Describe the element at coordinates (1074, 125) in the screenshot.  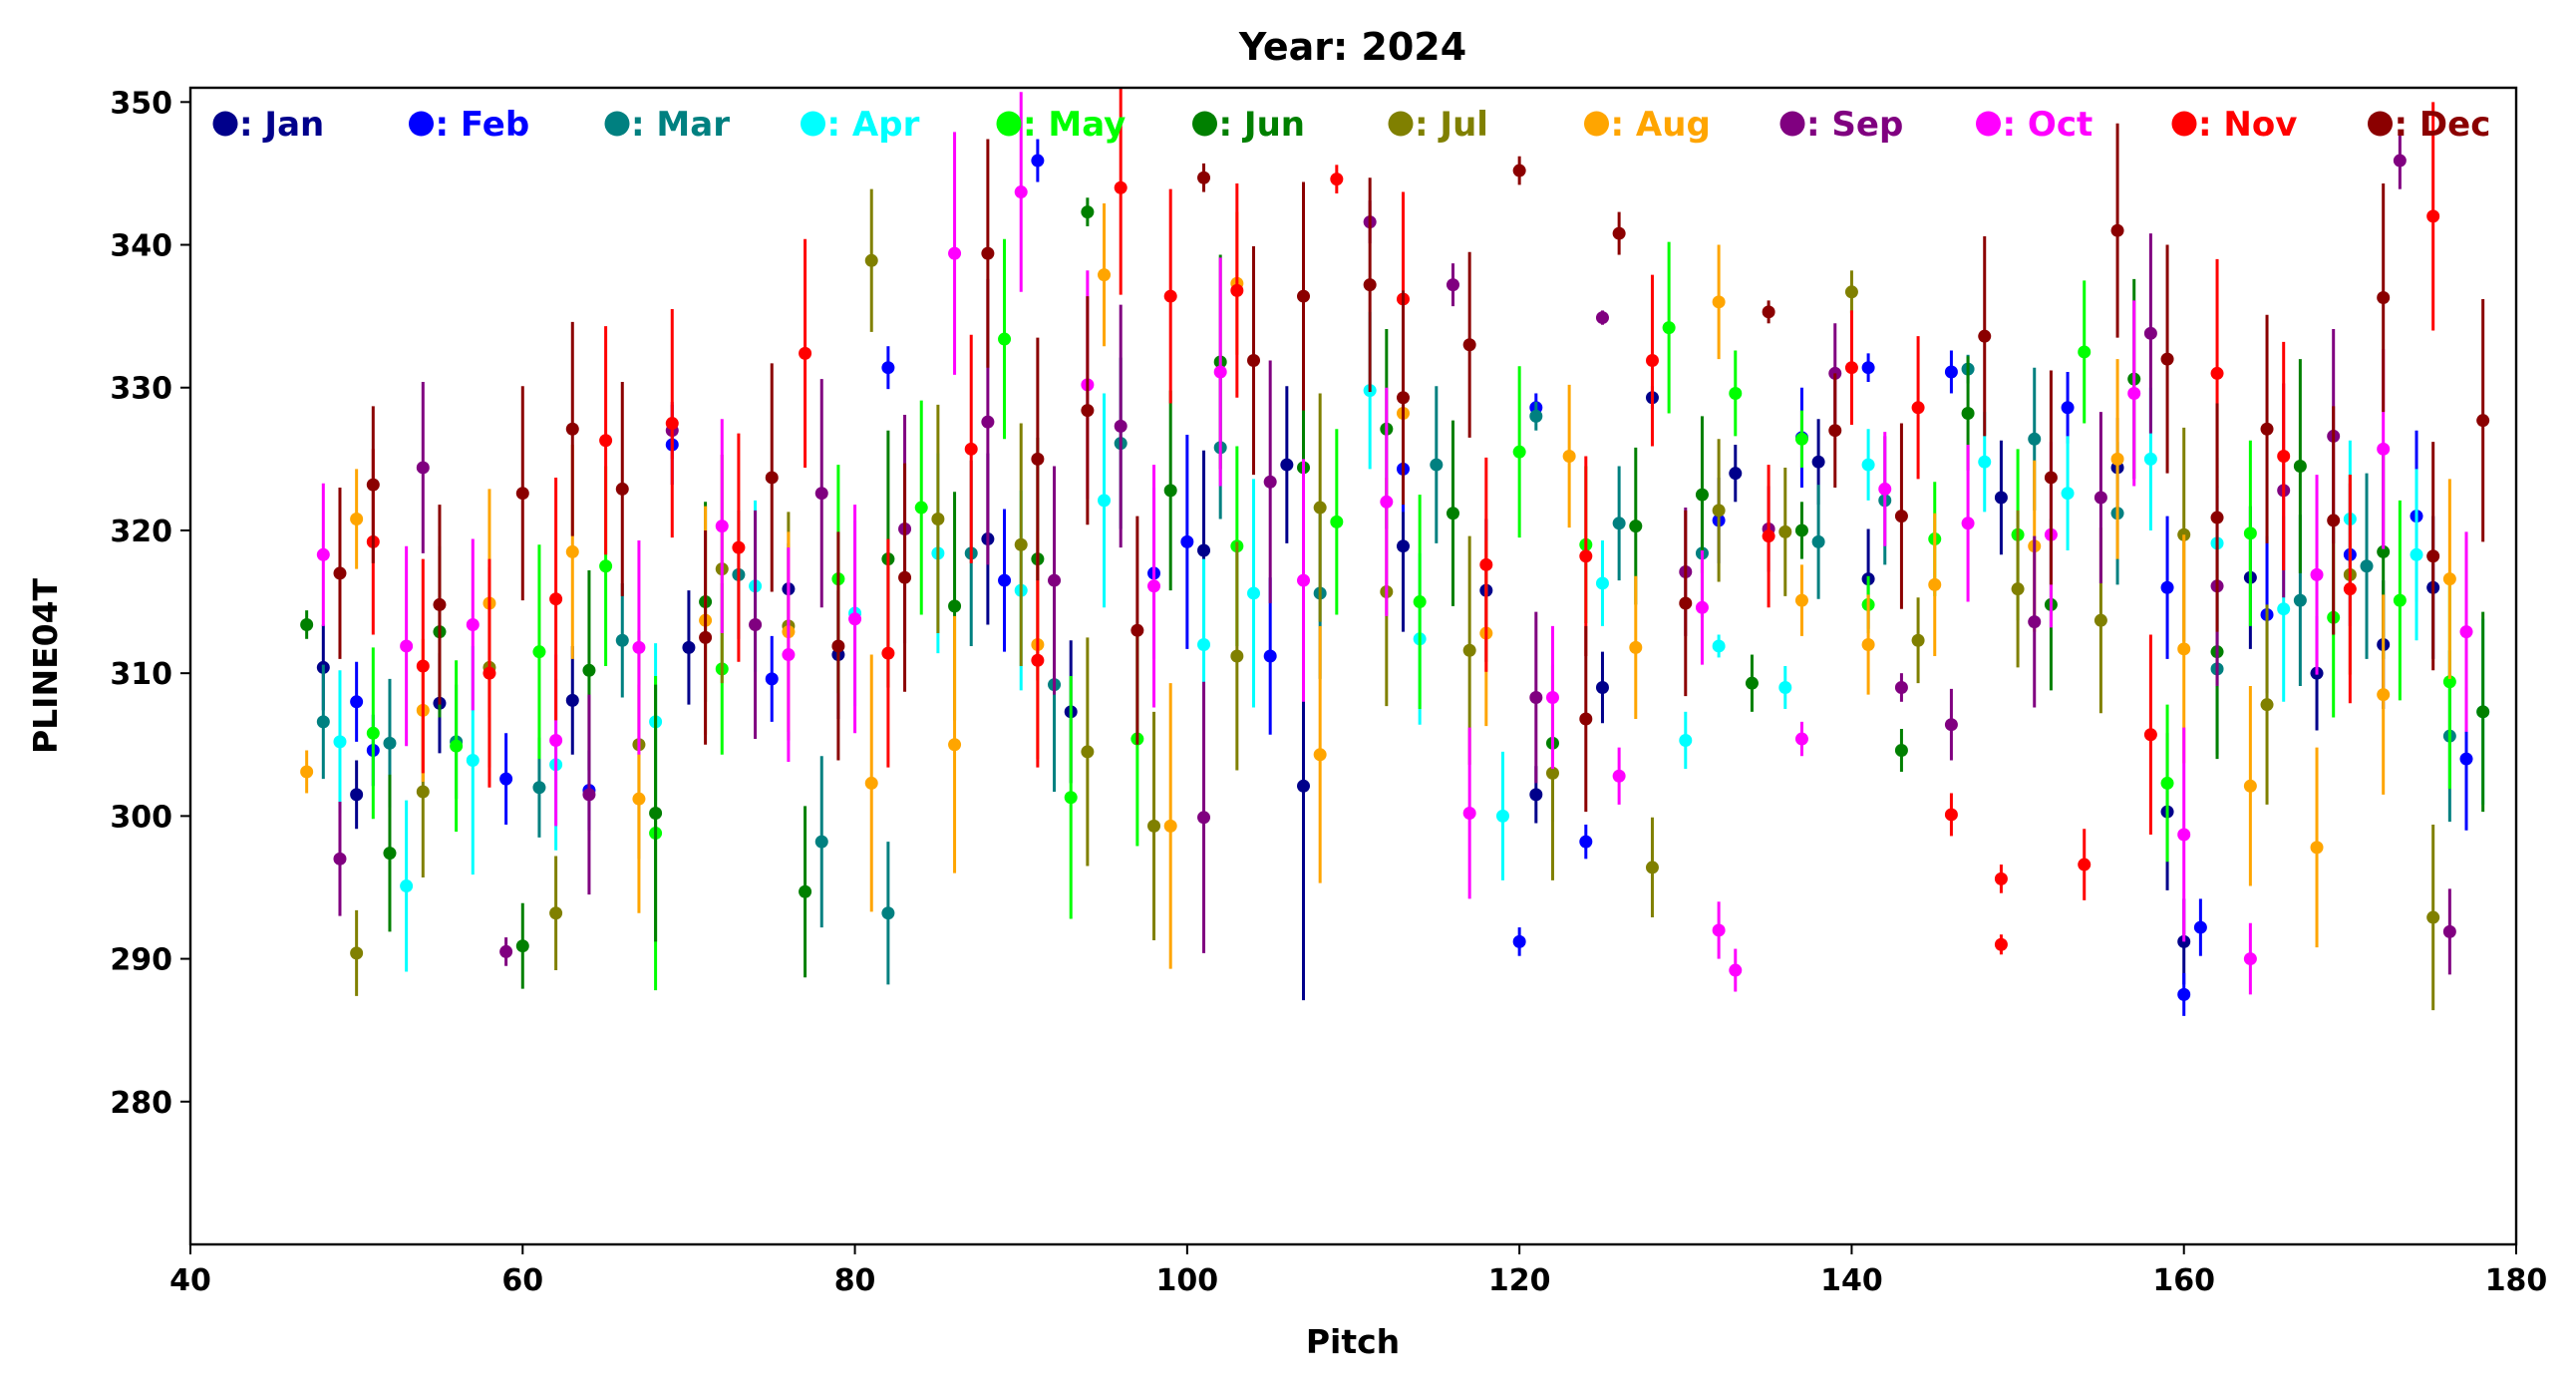
I see `legend-label: : May` at that location.